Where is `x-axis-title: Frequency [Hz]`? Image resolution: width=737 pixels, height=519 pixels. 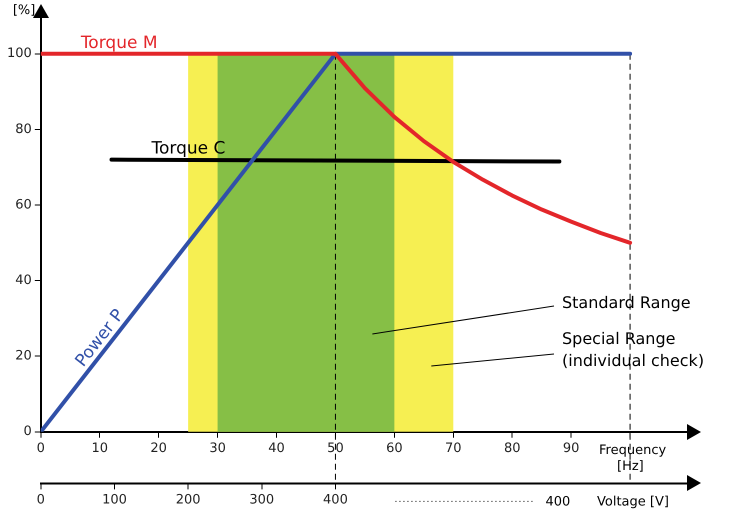
x-axis-title: Frequency [Hz] is located at coordinates (632, 458).